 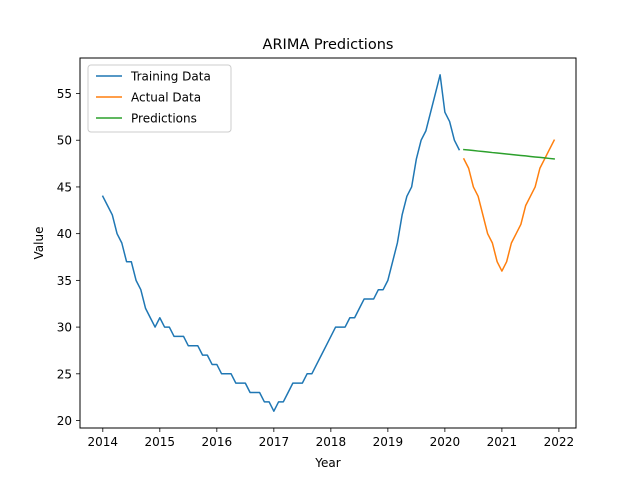 What do you see at coordinates (559, 442) in the screenshot?
I see `x-tick-label: 2022` at bounding box center [559, 442].